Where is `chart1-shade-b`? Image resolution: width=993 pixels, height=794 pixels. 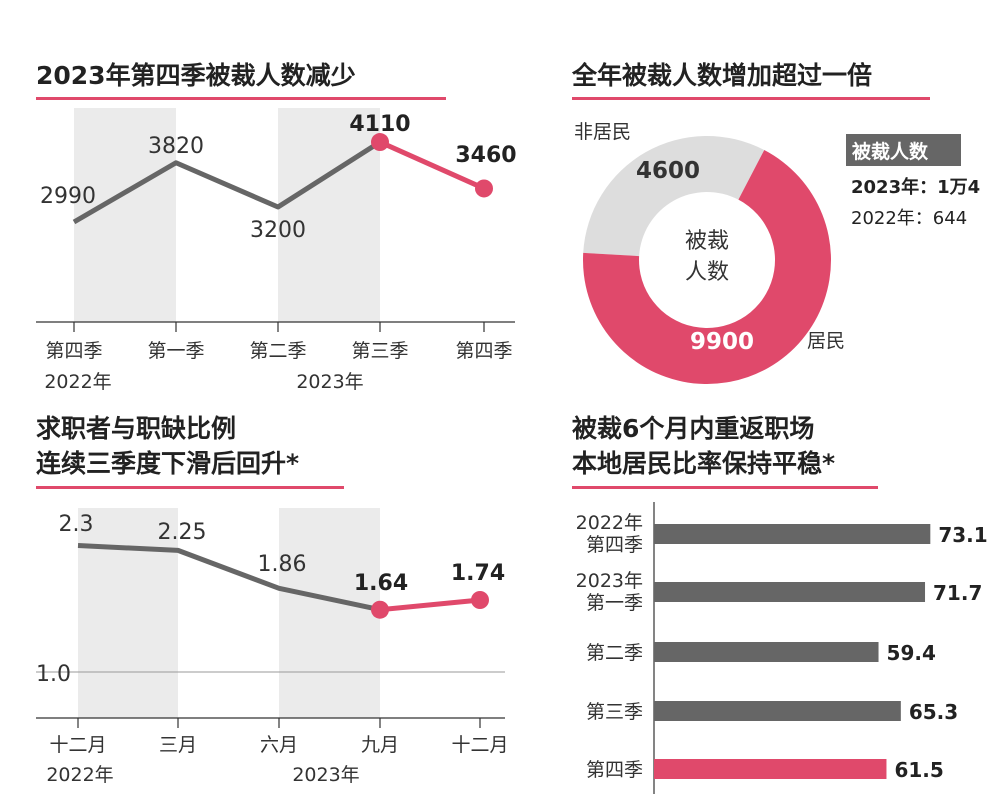
chart1-shade-b is located at coordinates (329, 215).